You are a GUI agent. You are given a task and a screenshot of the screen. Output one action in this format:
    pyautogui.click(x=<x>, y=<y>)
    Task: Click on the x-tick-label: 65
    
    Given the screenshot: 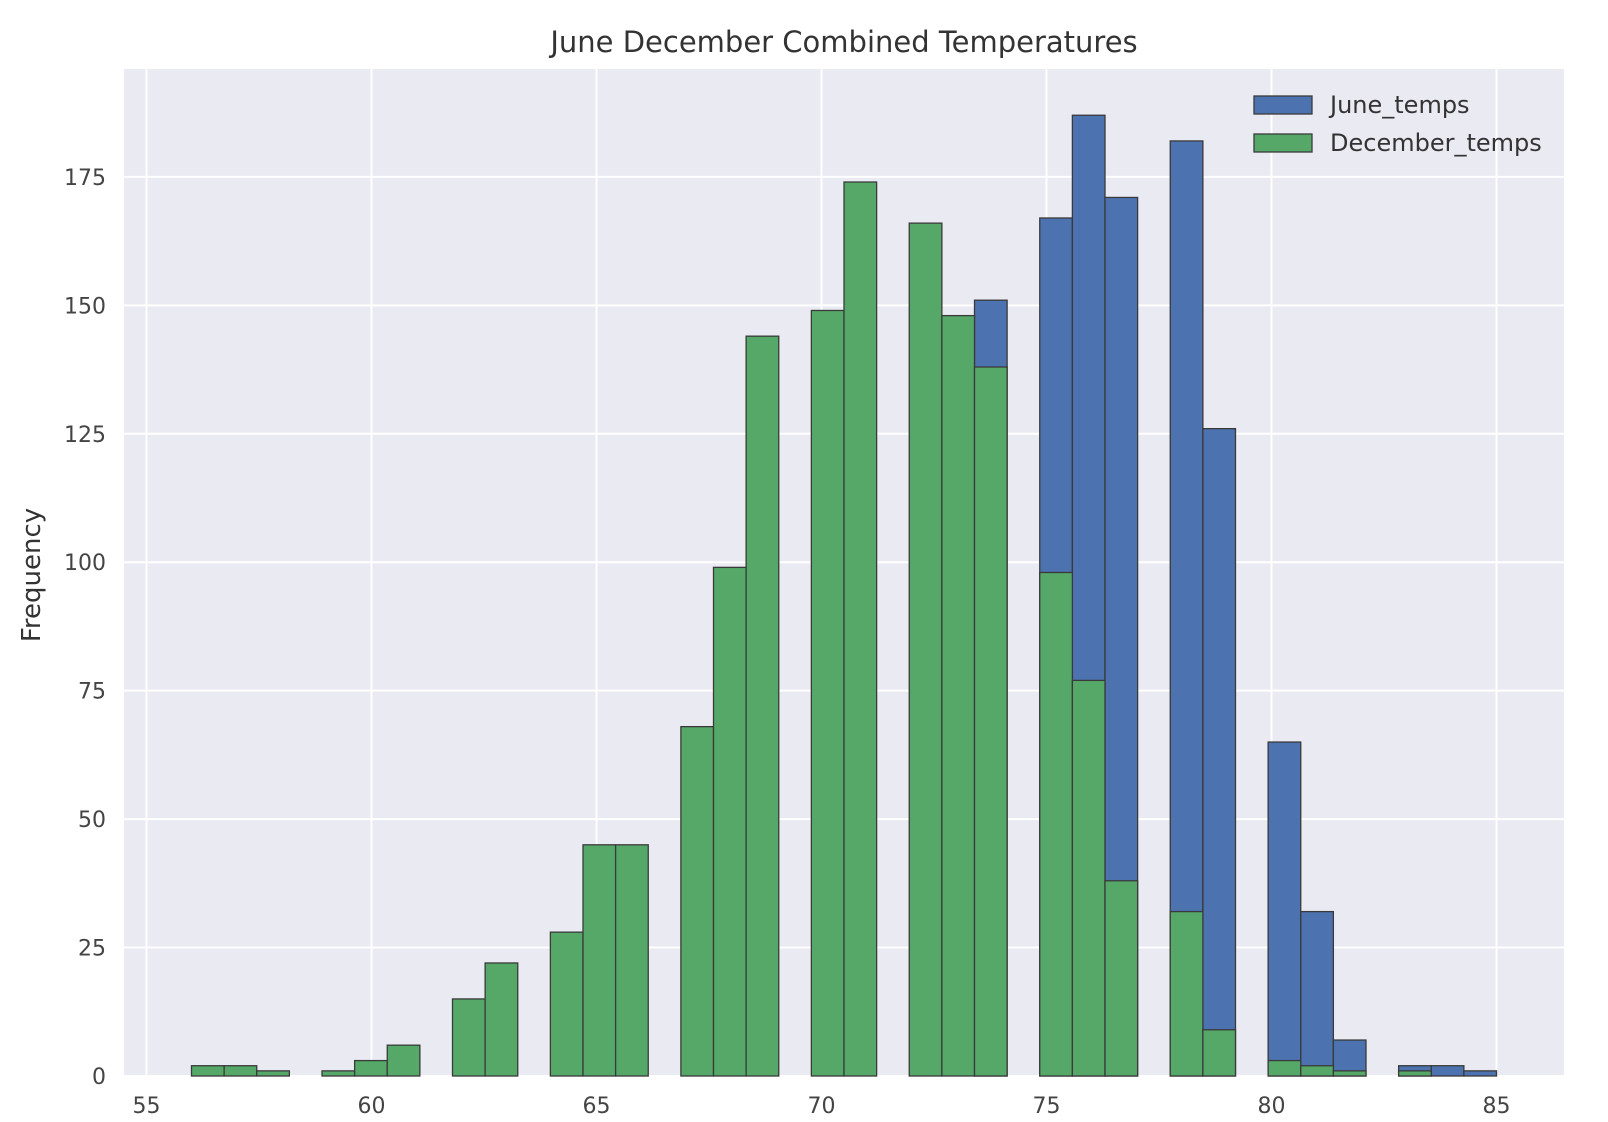 What is the action you would take?
    pyautogui.click(x=597, y=1106)
    